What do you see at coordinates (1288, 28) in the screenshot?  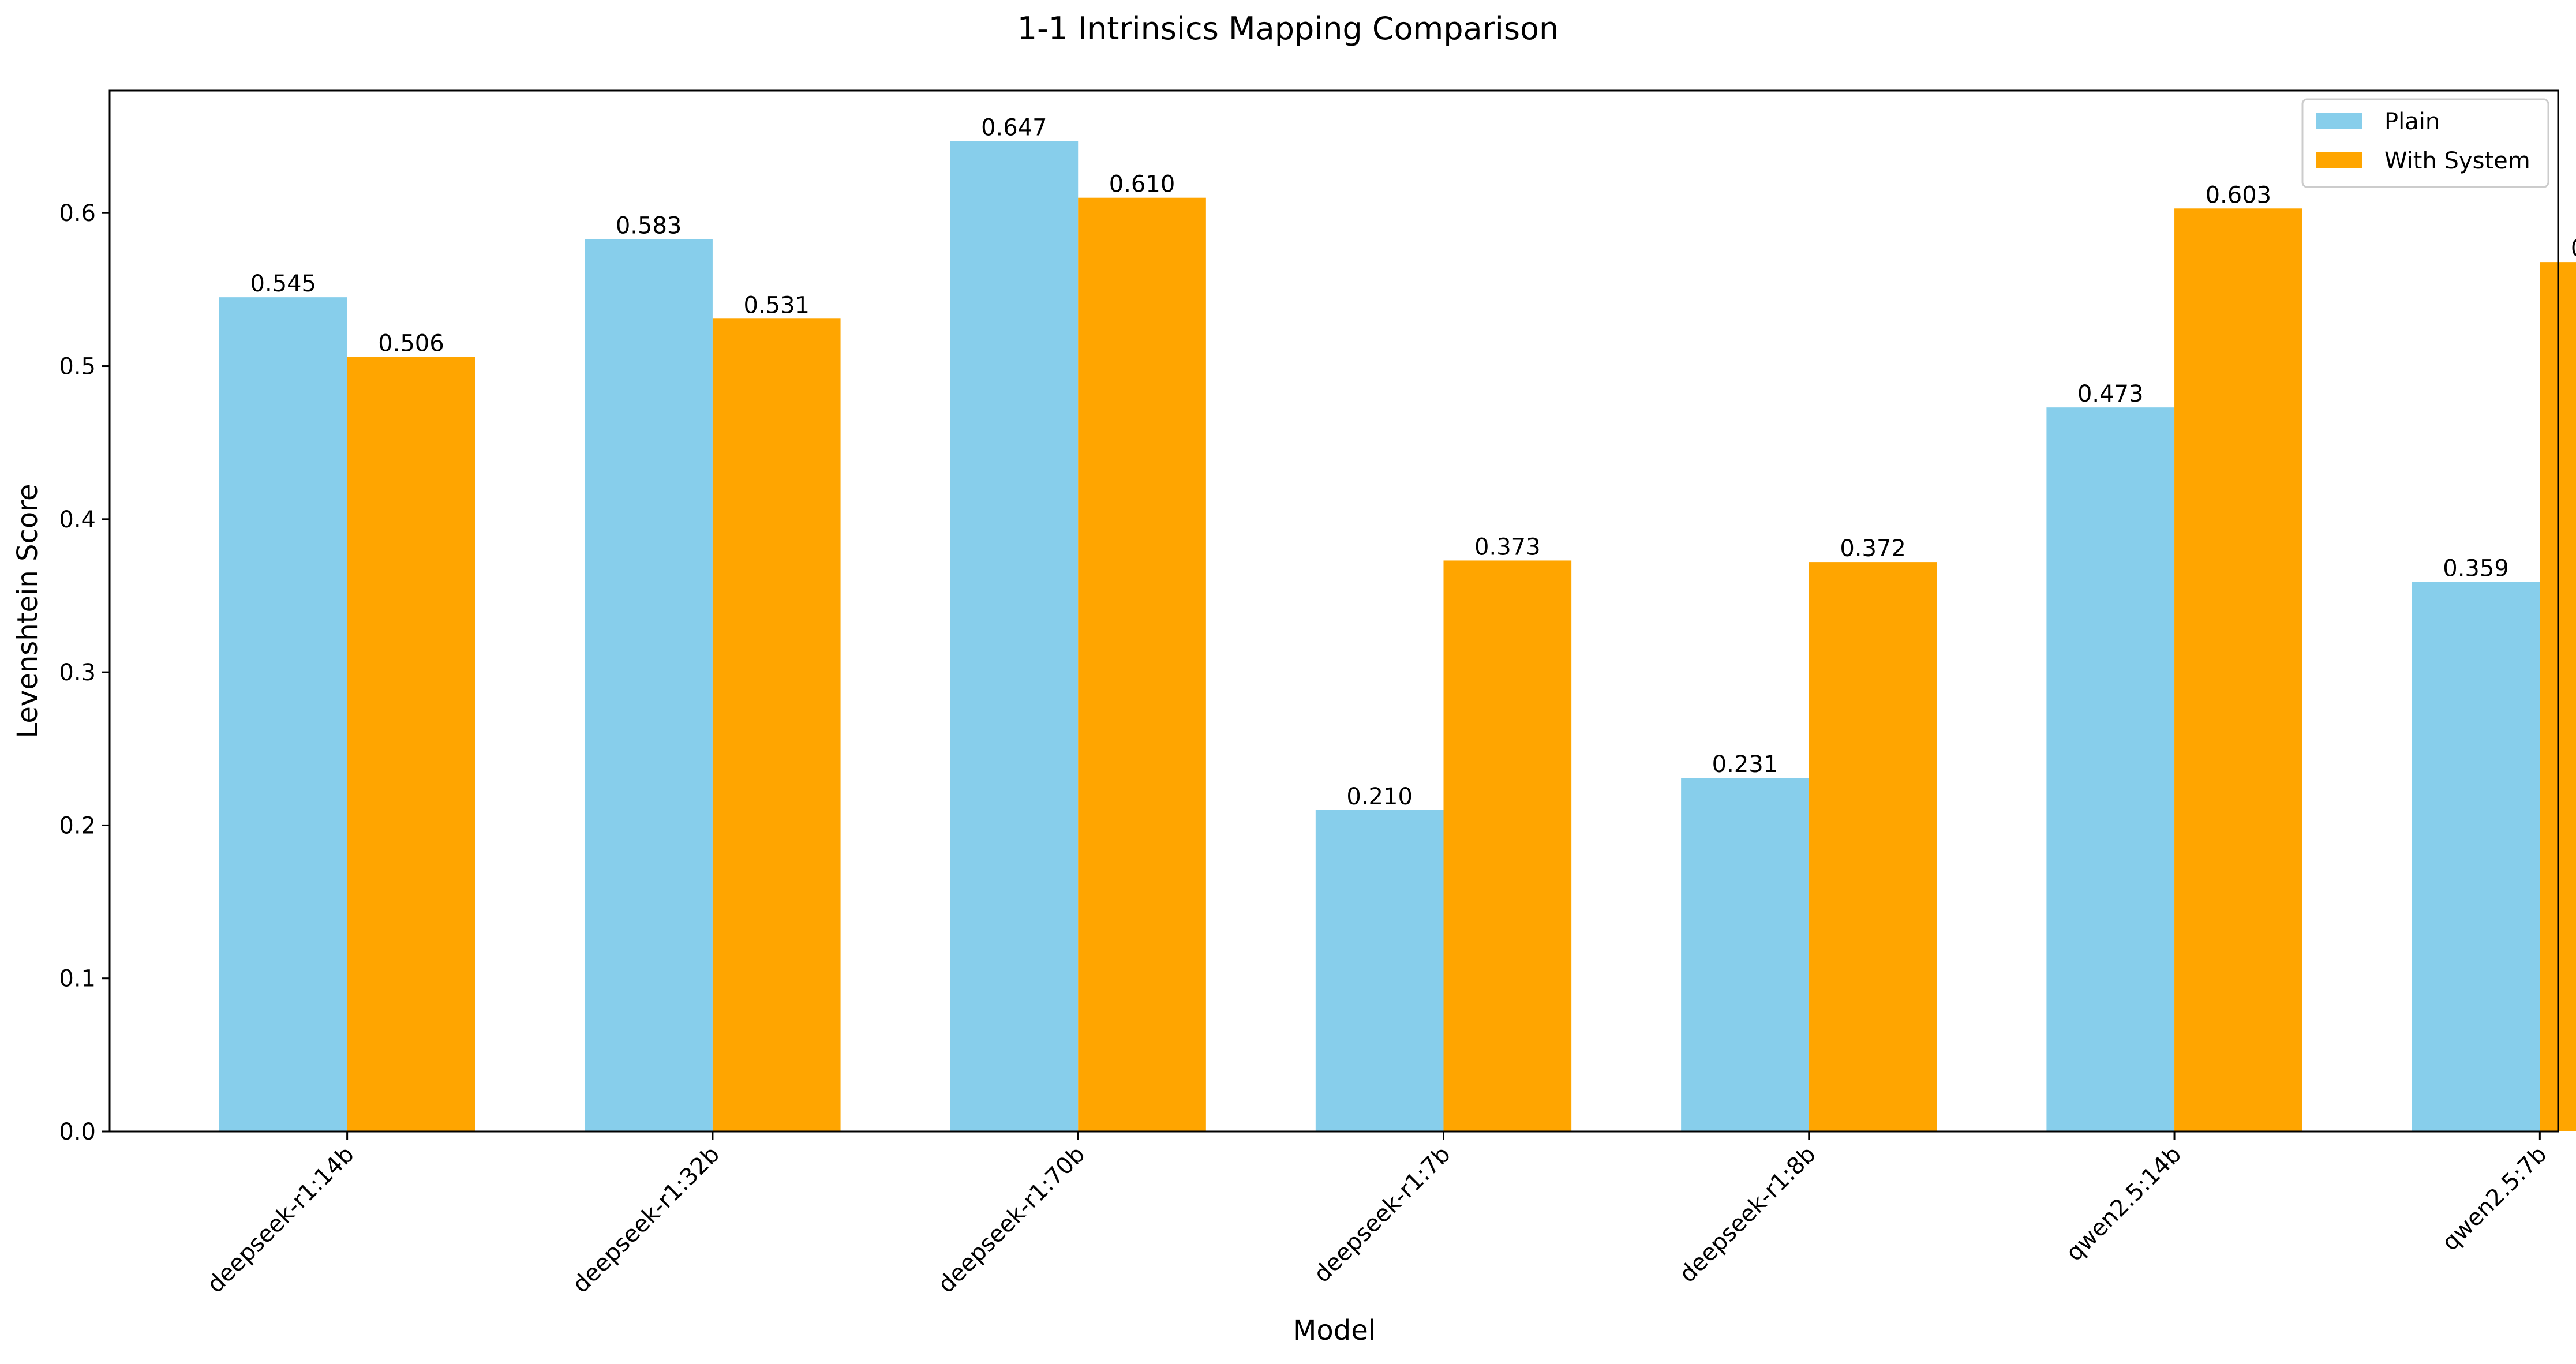 I see `chart-title: 1-1 Intrinsics Mapping Comparison` at bounding box center [1288, 28].